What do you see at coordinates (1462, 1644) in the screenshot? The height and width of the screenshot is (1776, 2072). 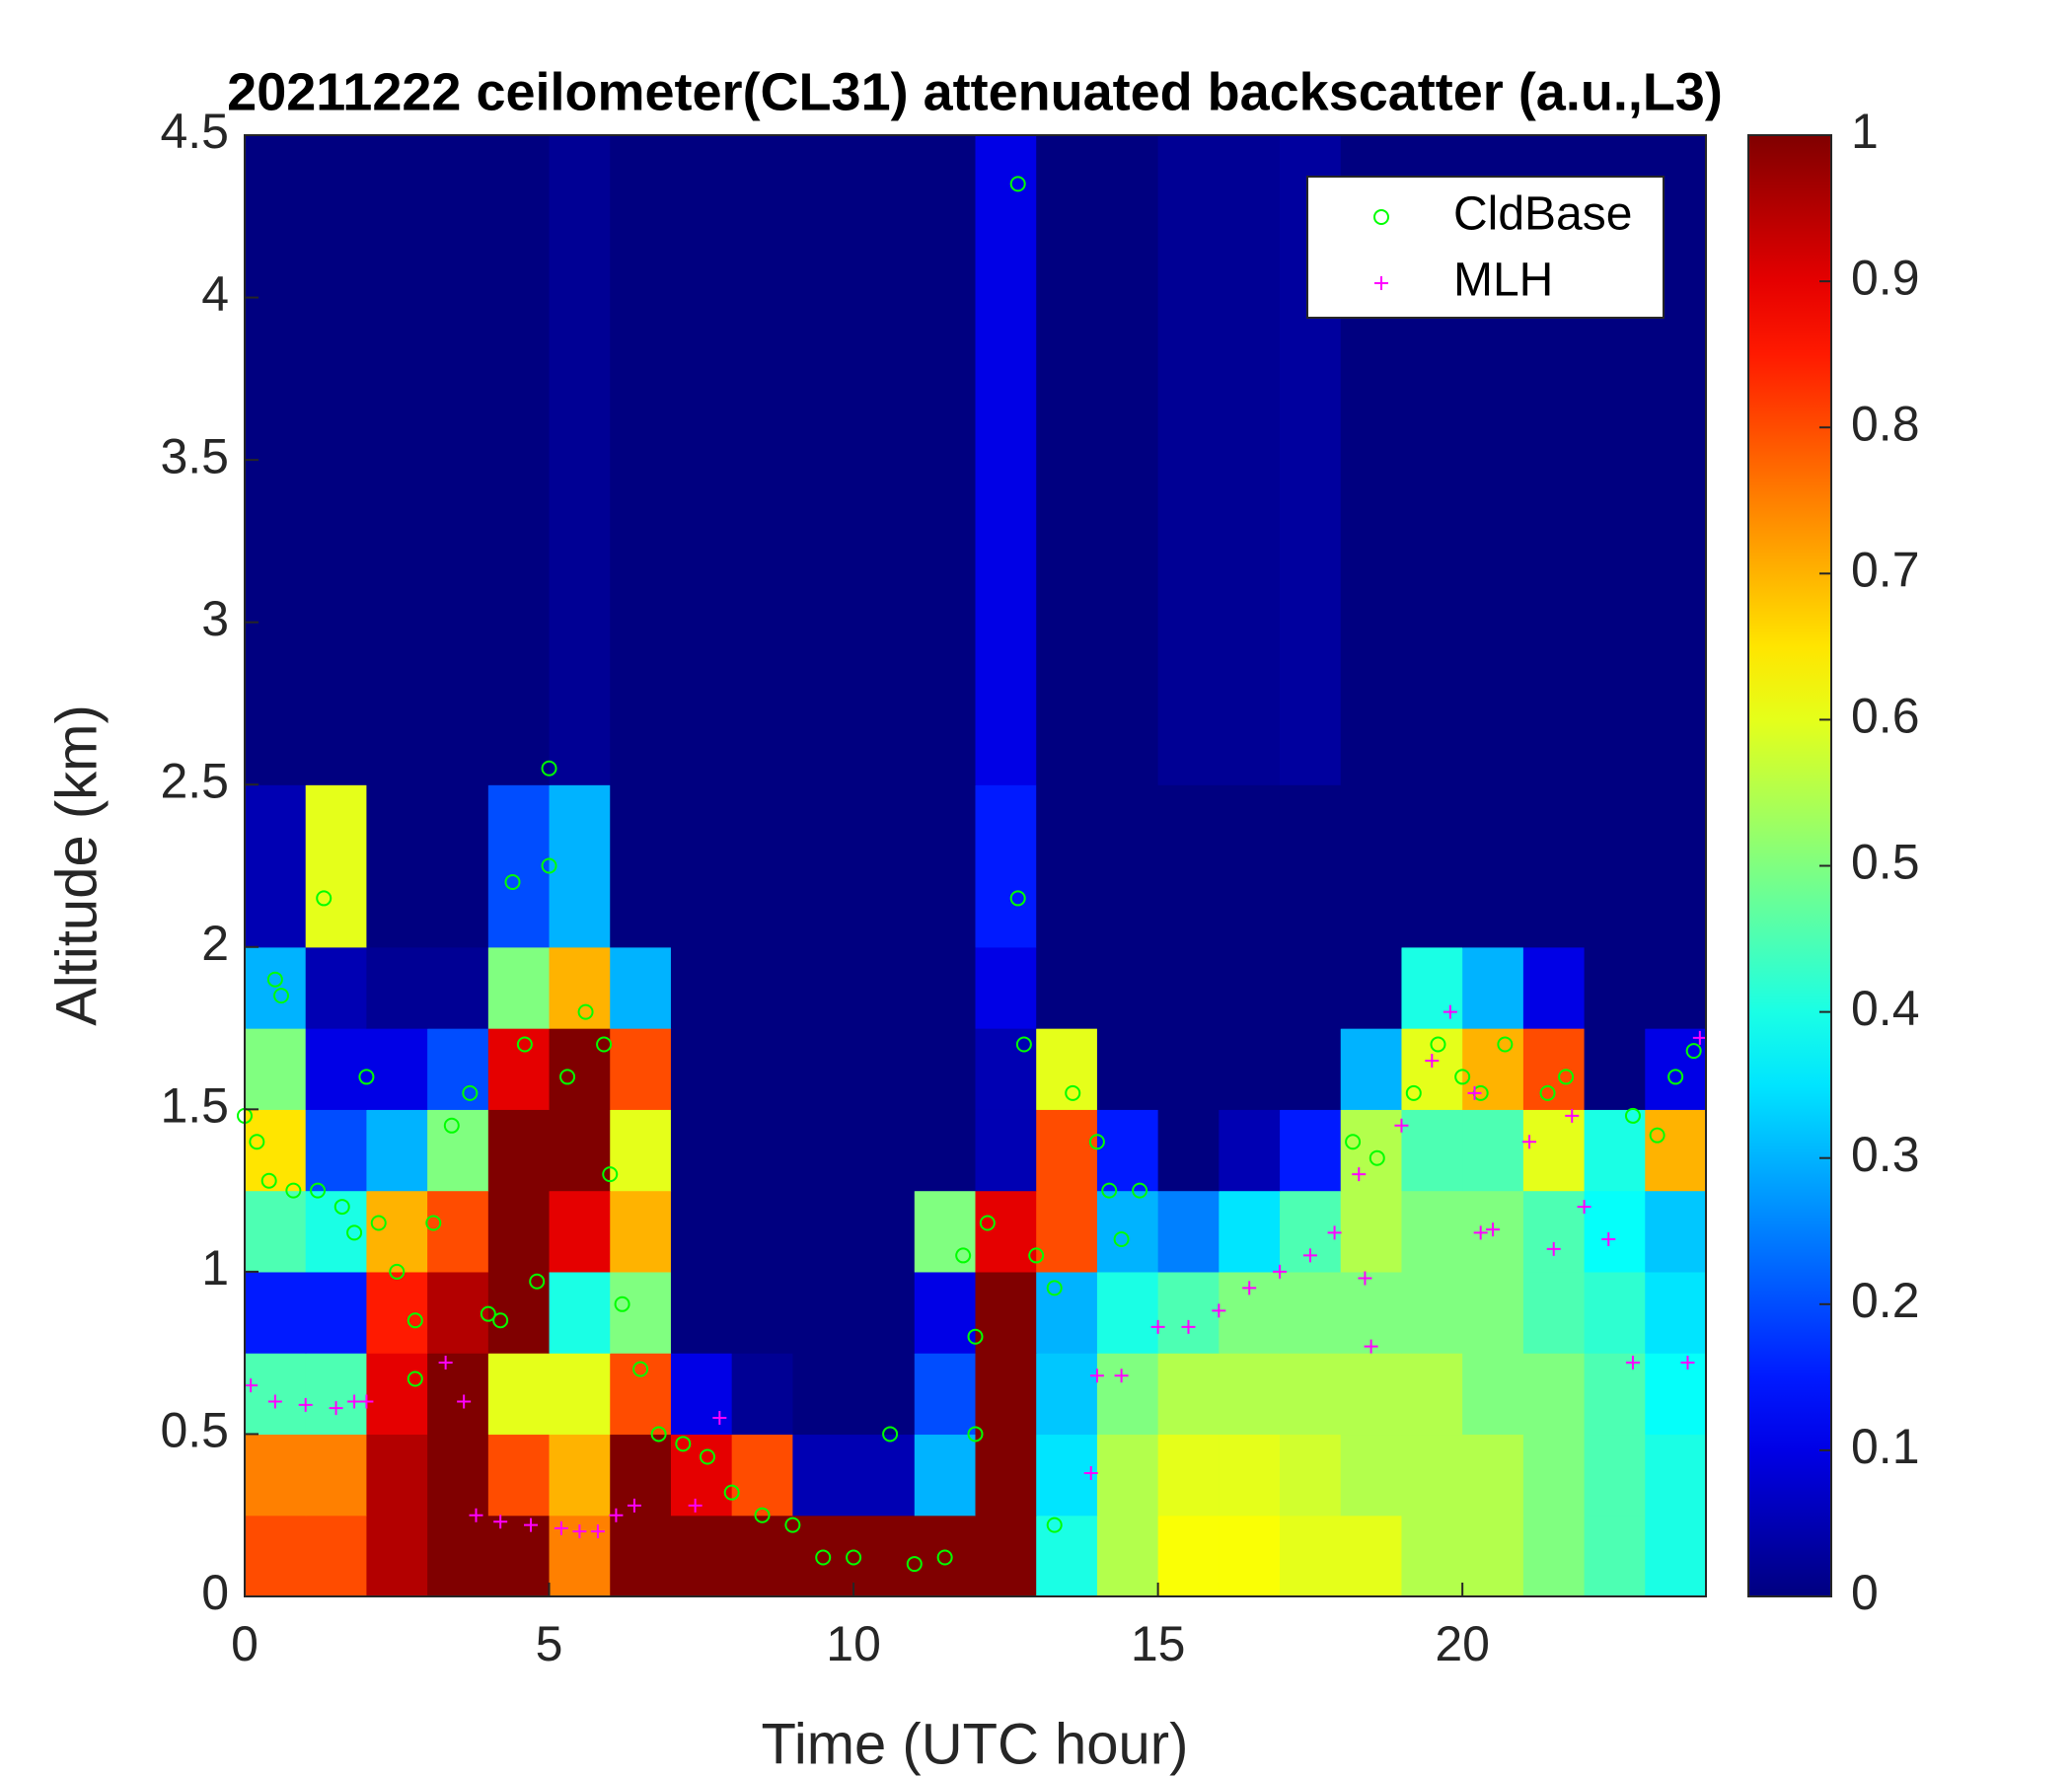 I see `x-tick-label: 20` at bounding box center [1462, 1644].